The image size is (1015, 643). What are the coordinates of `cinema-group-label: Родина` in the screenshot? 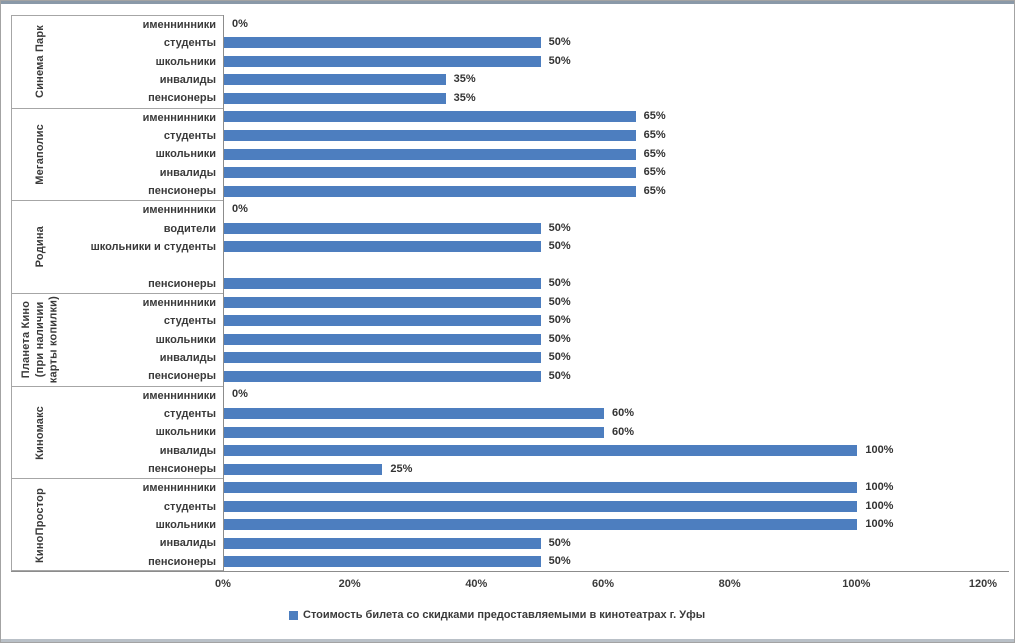 It's located at (41, 247).